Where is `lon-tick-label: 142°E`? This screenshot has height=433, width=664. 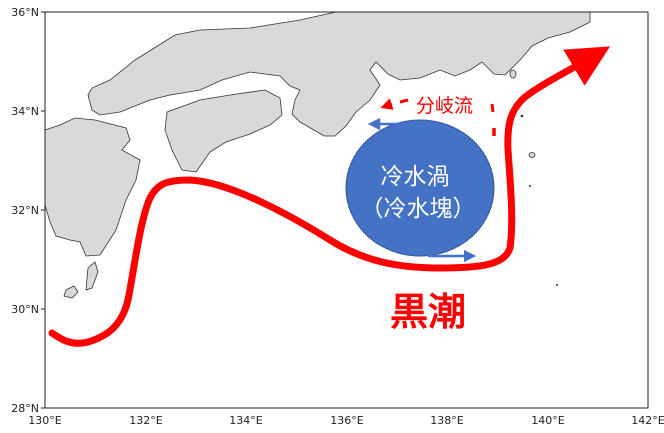 lon-tick-label: 142°E is located at coordinates (647, 420).